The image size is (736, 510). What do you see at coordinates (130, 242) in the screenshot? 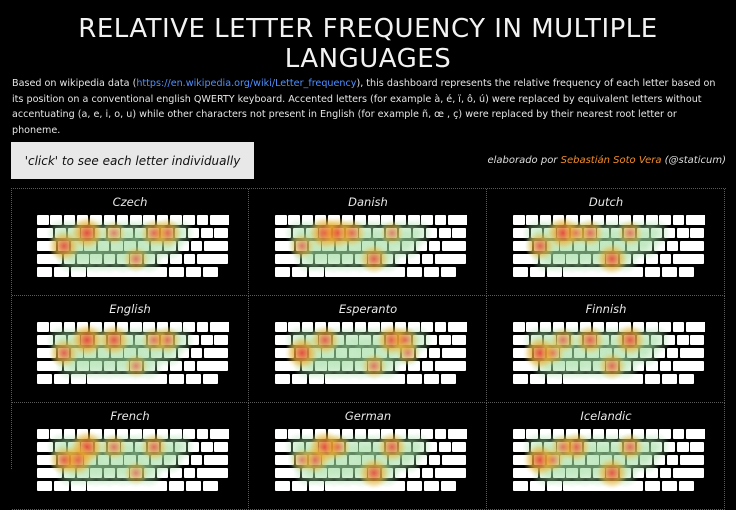
I see `language-cell-czech: Czech` at bounding box center [130, 242].